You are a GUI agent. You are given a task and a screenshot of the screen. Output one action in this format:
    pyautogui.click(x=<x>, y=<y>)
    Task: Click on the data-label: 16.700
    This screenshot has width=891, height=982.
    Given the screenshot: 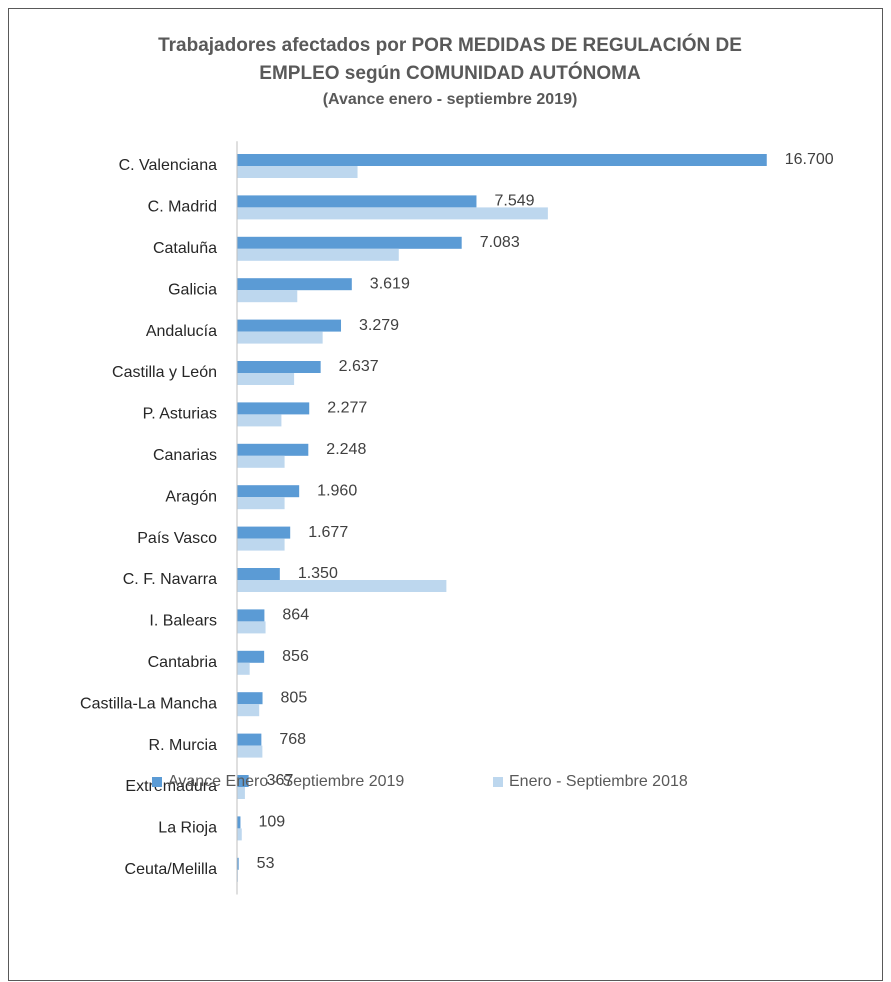 What is the action you would take?
    pyautogui.click(x=809, y=159)
    